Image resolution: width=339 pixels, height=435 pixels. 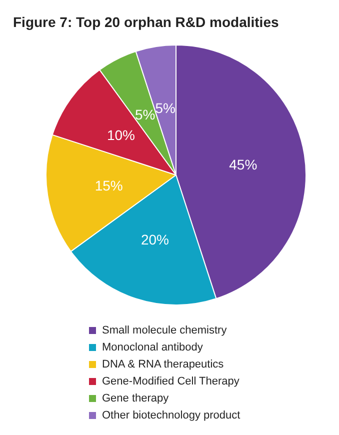 I want to click on legend-label: Gene-Modified Cell Therapy, so click(x=171, y=382).